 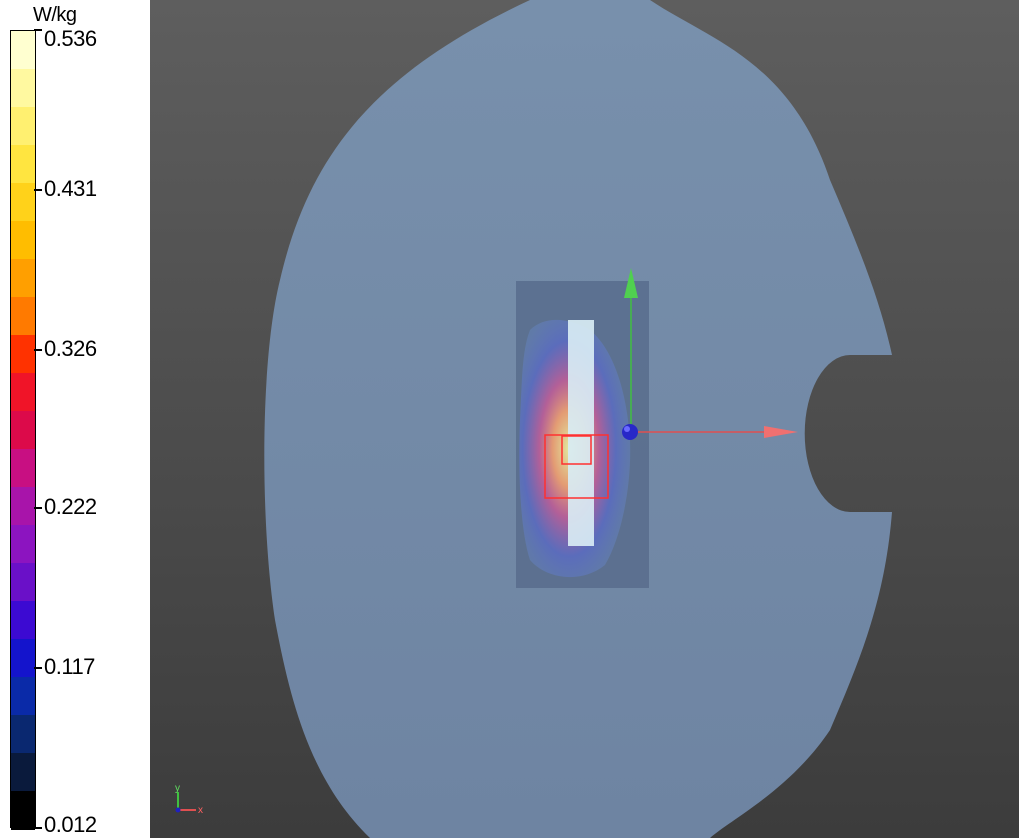 What do you see at coordinates (781, 432) in the screenshot?
I see `x-axis-arrowhead` at bounding box center [781, 432].